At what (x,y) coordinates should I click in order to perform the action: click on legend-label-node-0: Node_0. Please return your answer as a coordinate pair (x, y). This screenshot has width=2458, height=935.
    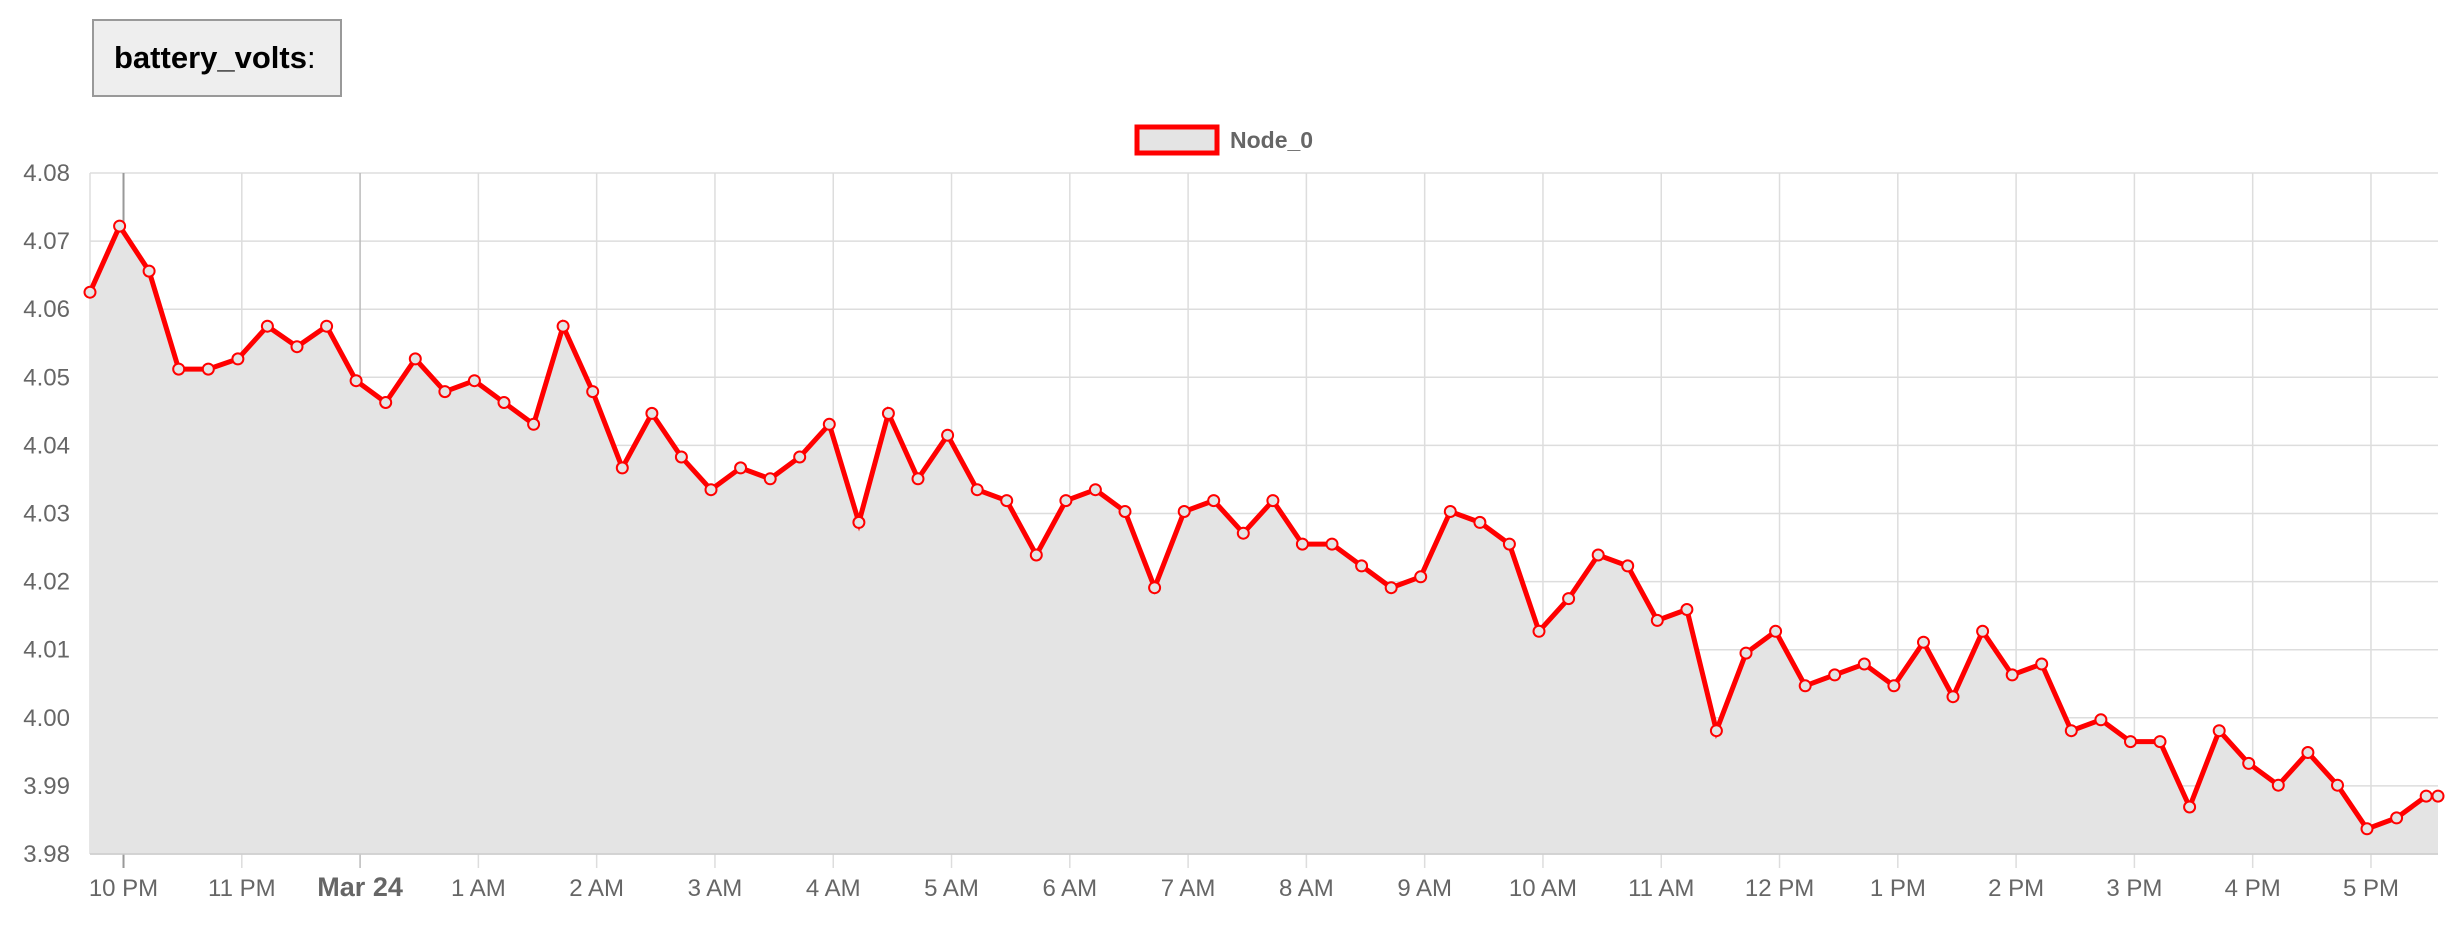
    Looking at the image, I should click on (1271, 140).